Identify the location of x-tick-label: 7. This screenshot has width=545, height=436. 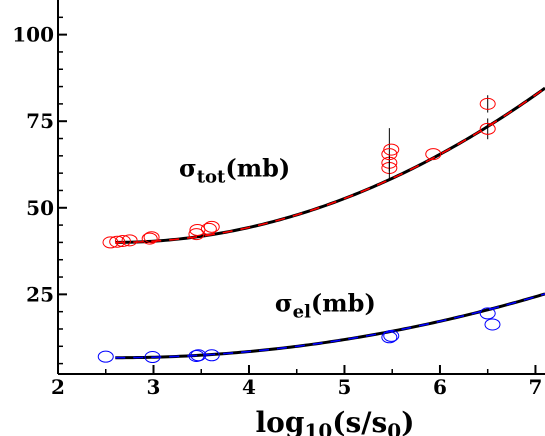
(535, 387).